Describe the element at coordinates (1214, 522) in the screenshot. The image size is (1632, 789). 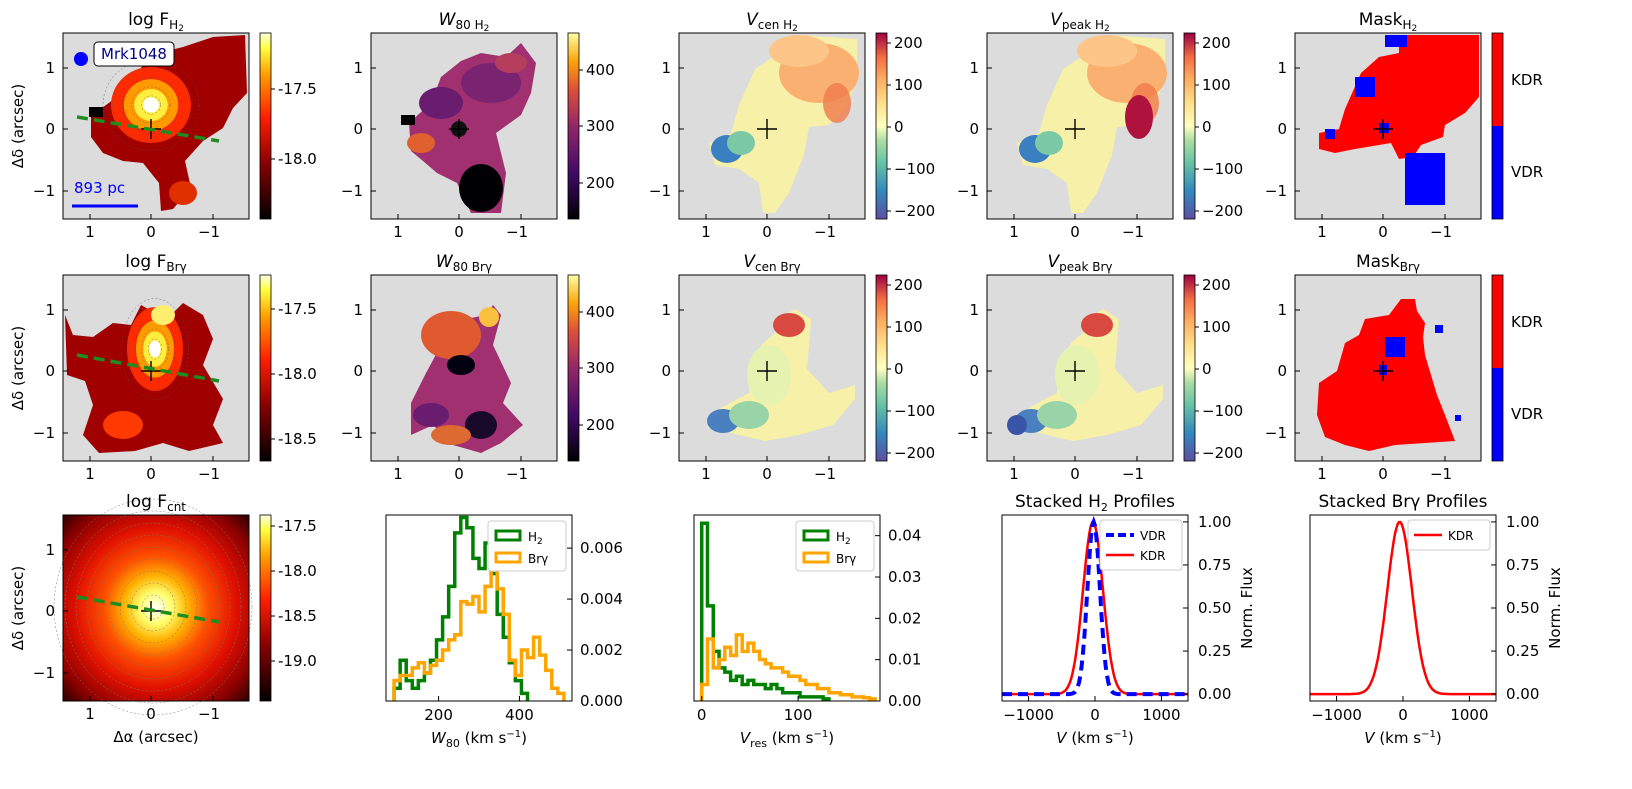
I see `y-tick-label: 1.00` at that location.